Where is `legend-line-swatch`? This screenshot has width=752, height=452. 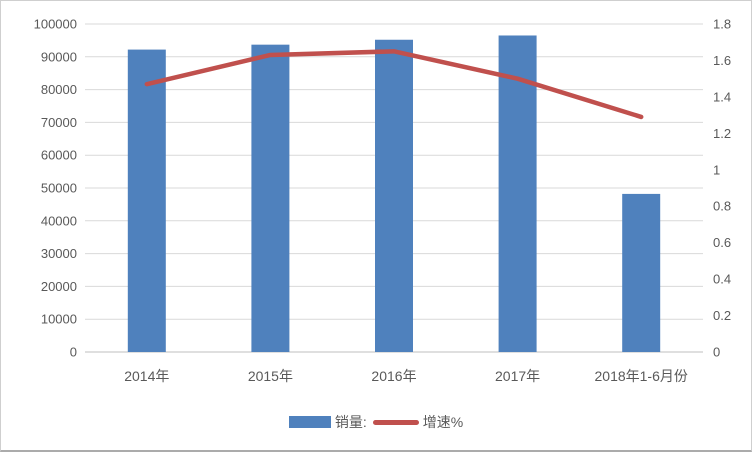 legend-line-swatch is located at coordinates (395, 422).